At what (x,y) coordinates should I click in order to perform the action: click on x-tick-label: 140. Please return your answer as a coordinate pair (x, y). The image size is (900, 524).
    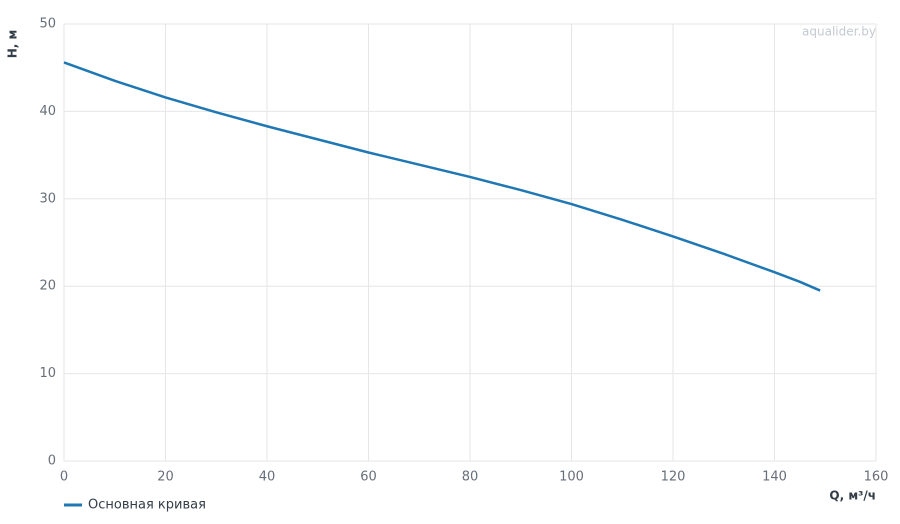
    Looking at the image, I should click on (774, 477).